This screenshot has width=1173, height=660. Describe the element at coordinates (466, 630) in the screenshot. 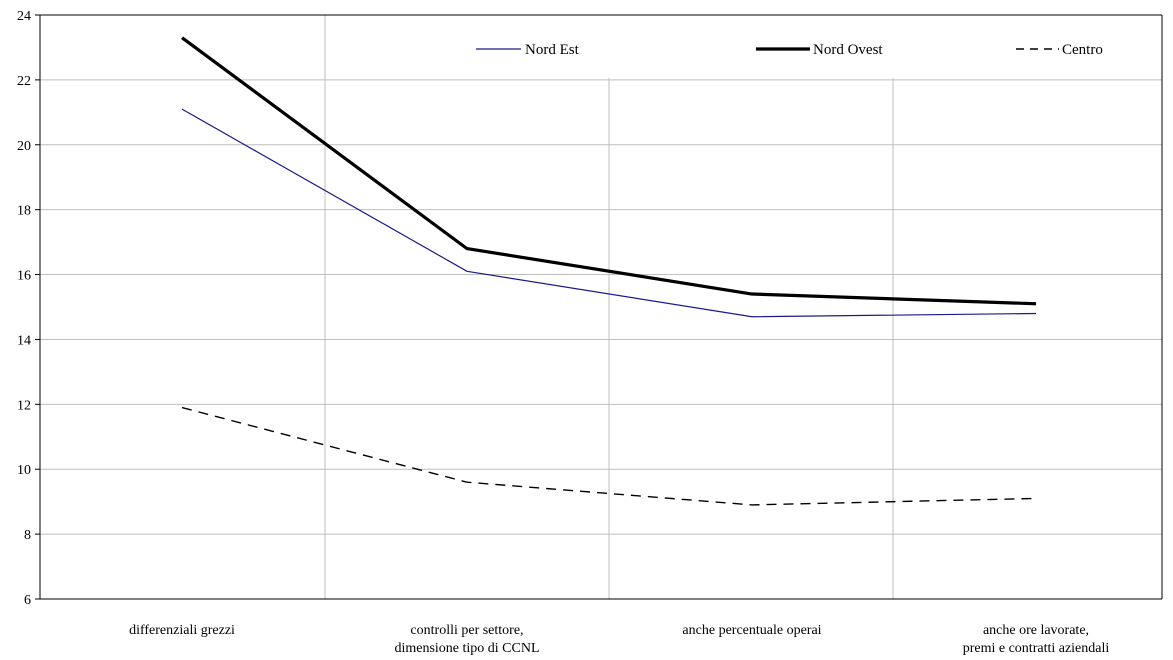

I see `x-category-label-line: controlli per settore,` at that location.